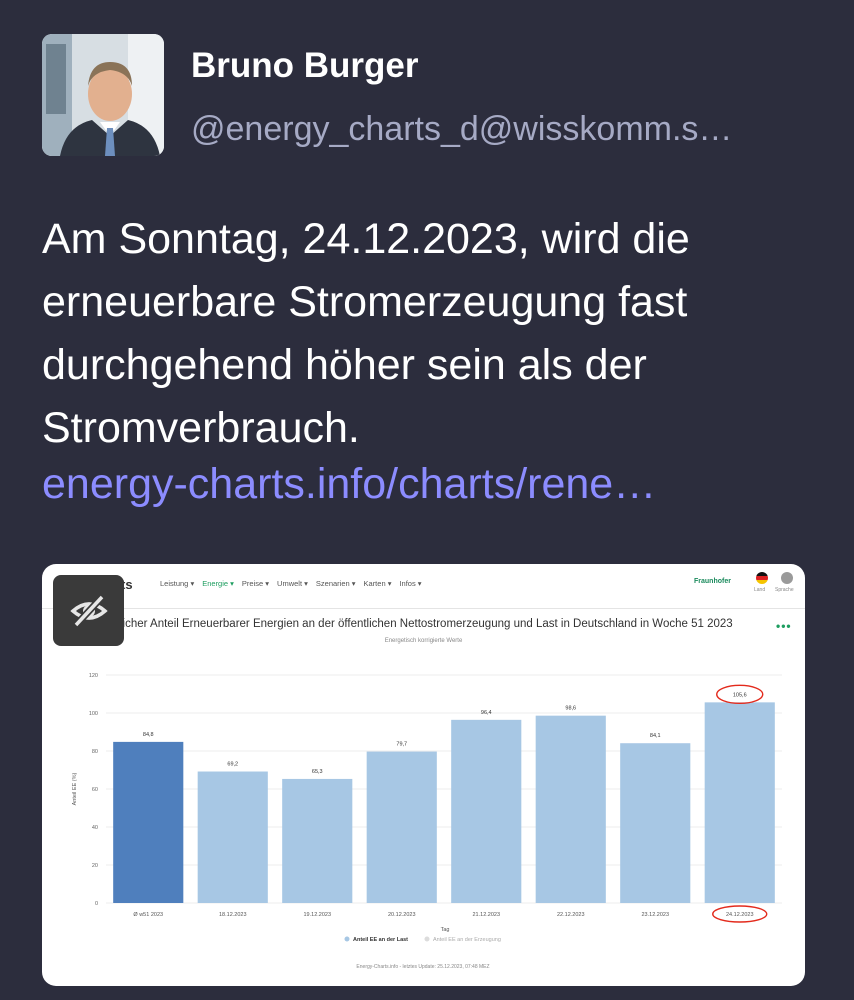 This screenshot has height=1000, width=854. I want to click on avatar-photo, so click(103, 95).